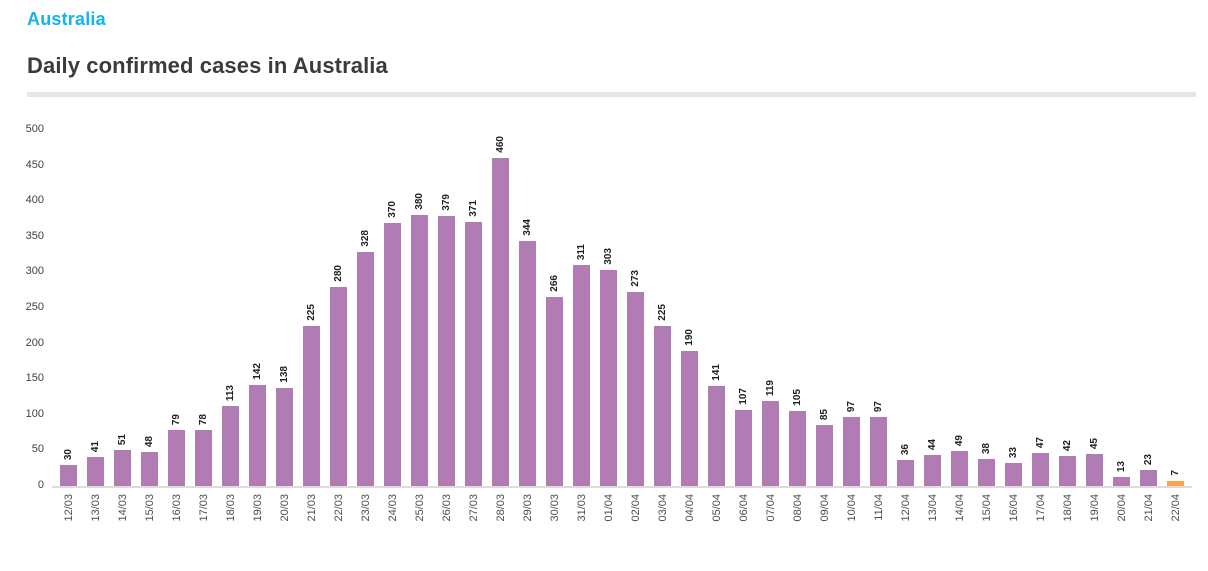 This screenshot has height=571, width=1208. Describe the element at coordinates (1175, 508) in the screenshot. I see `x-axis-tick-label: 22/04` at that location.